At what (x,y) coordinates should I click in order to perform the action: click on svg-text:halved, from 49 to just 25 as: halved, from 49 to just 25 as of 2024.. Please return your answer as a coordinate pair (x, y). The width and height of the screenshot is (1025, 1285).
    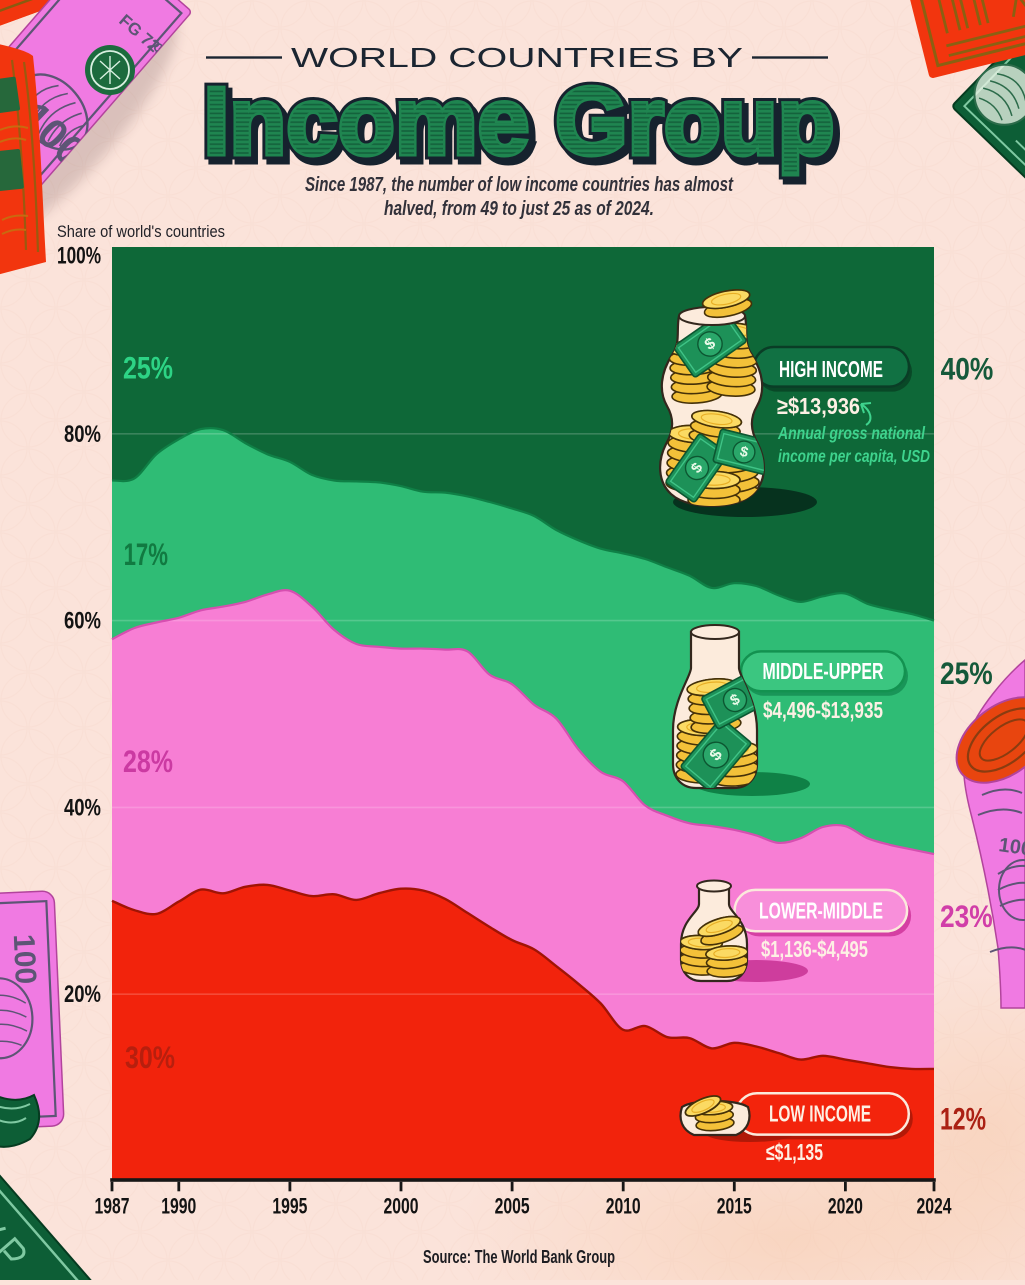
    Looking at the image, I should click on (519, 209).